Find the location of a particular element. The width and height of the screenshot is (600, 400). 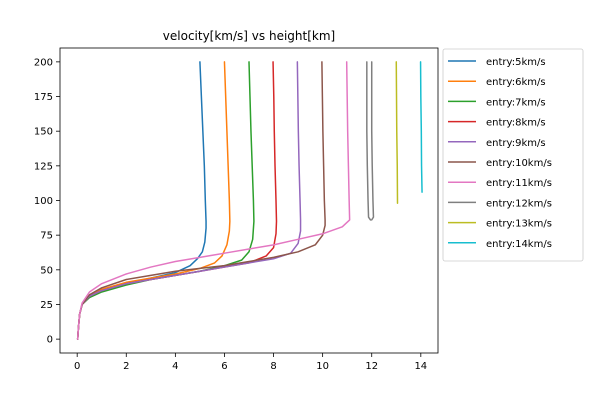

chart-title: velocity[km/s] vs height[km] is located at coordinates (249, 36).